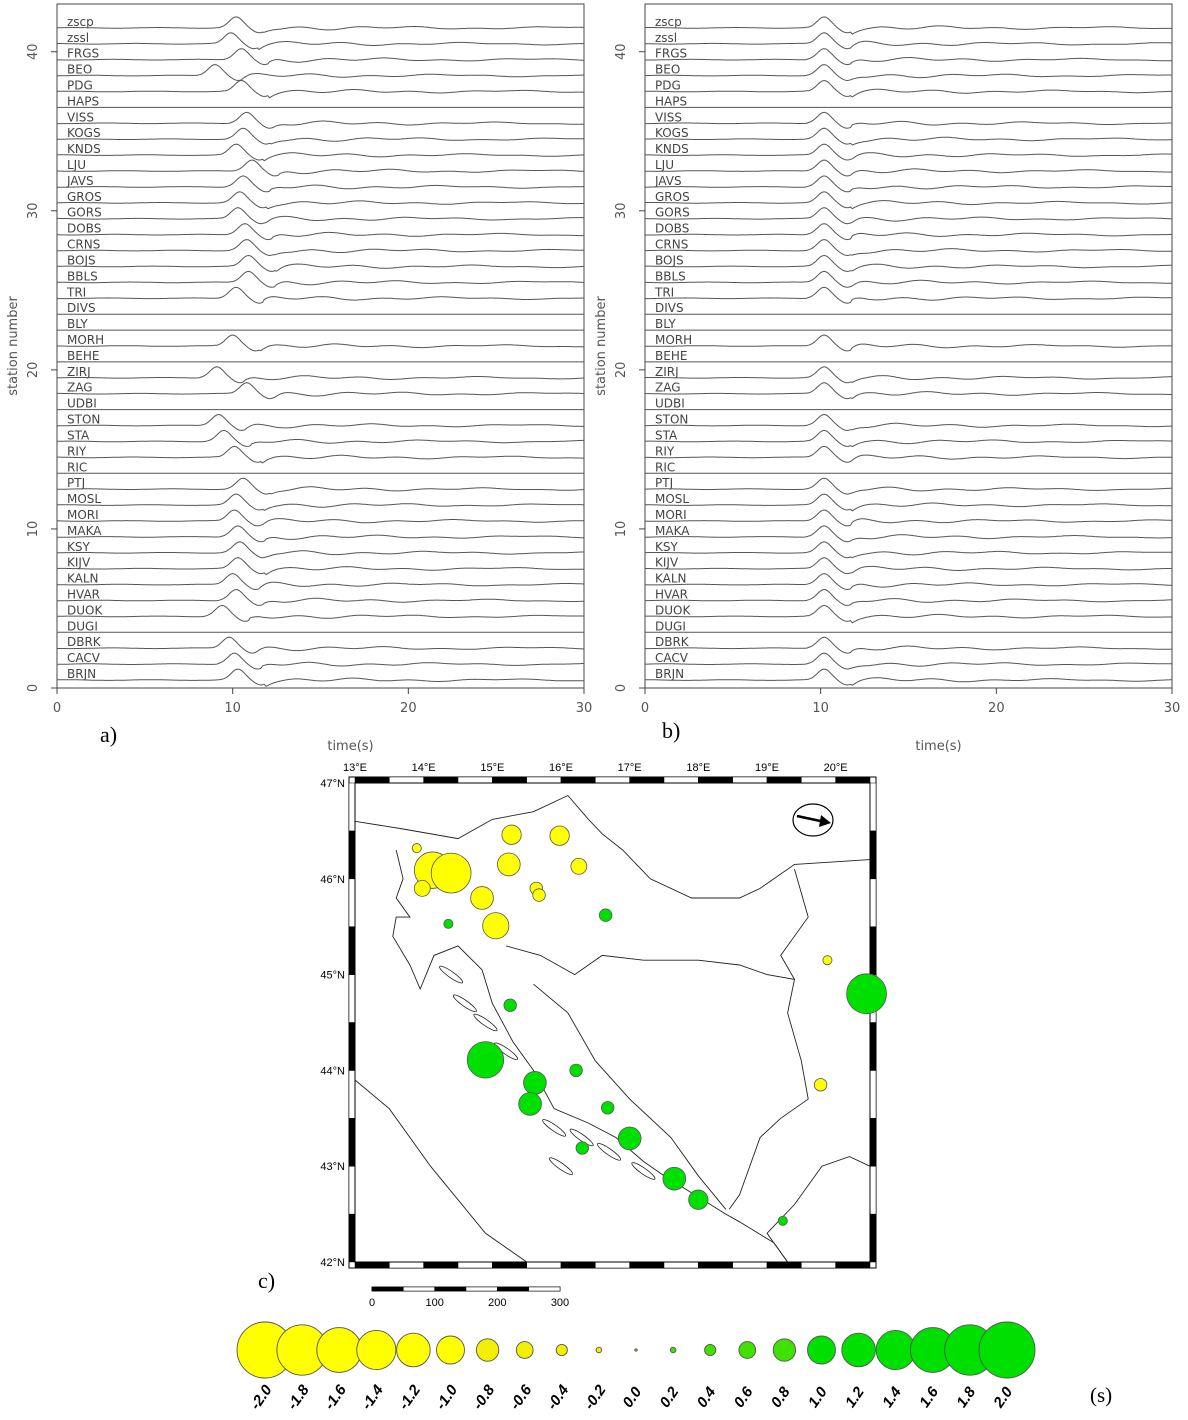 The width and height of the screenshot is (1188, 1420). Describe the element at coordinates (492, 768) in the screenshot. I see `lon-tick-label: 15°E` at that location.